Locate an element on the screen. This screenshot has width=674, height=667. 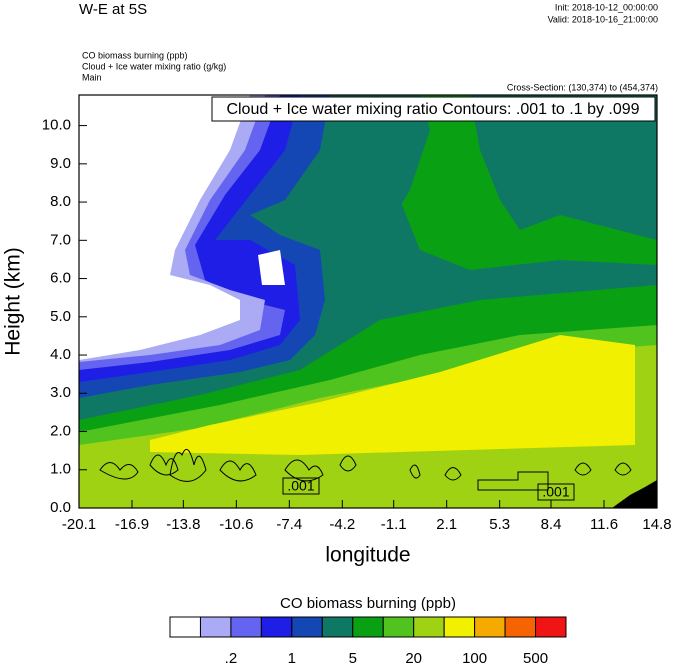
y-tick-label: 0.0 is located at coordinates (60, 507).